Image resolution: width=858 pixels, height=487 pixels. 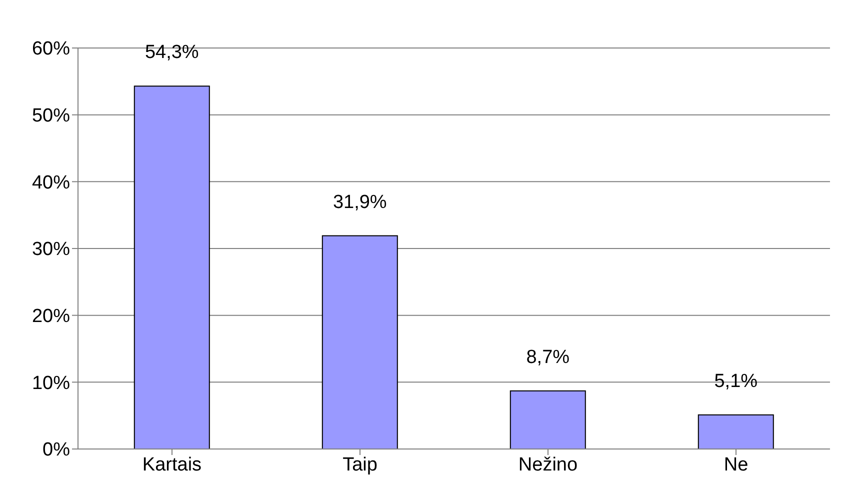 What do you see at coordinates (51, 183) in the screenshot?
I see `y-tick-label: 40%` at bounding box center [51, 183].